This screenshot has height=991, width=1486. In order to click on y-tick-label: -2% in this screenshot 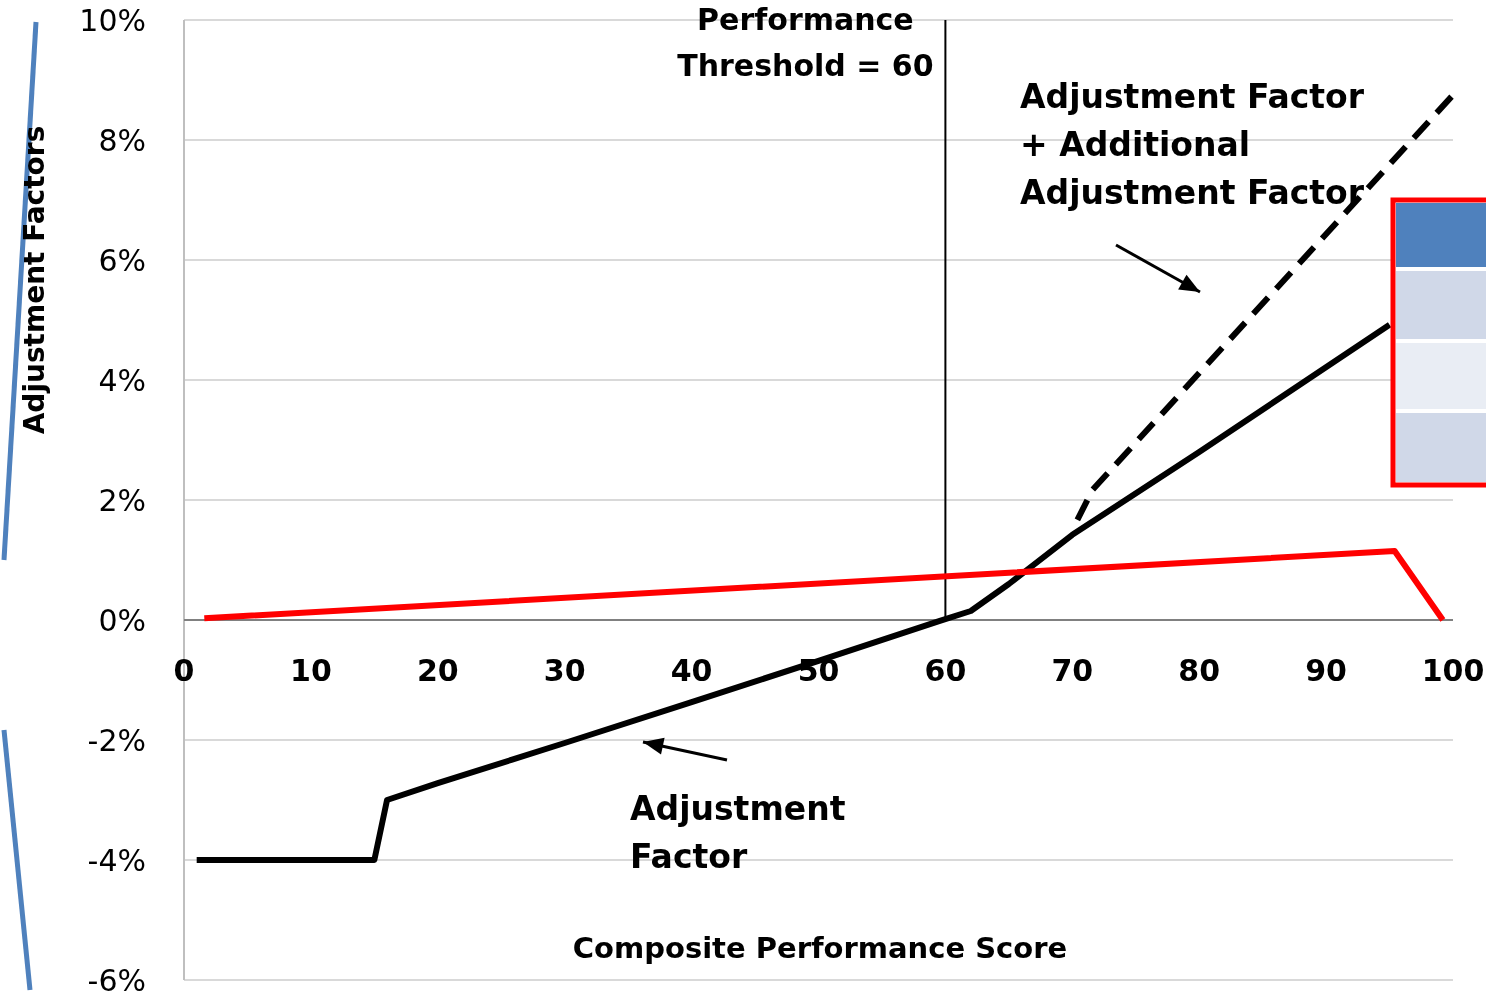, I will do `click(116, 740)`.